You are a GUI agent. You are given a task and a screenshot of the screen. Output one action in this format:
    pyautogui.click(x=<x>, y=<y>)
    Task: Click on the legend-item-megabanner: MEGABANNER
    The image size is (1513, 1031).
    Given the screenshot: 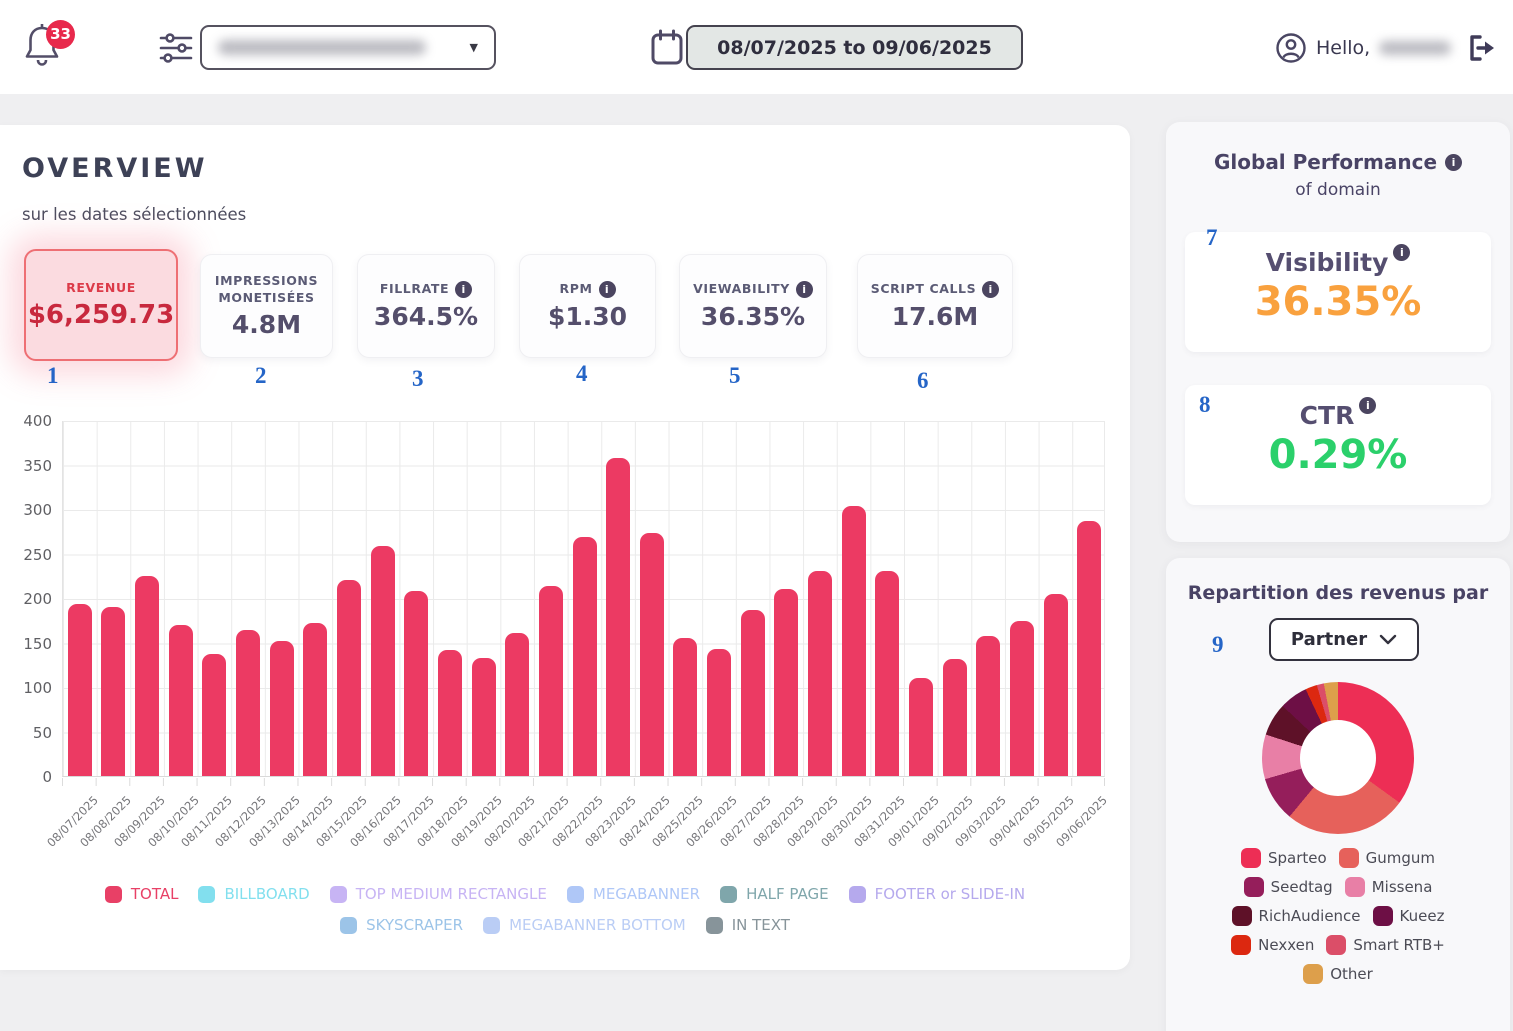 What is the action you would take?
    pyautogui.click(x=633, y=894)
    